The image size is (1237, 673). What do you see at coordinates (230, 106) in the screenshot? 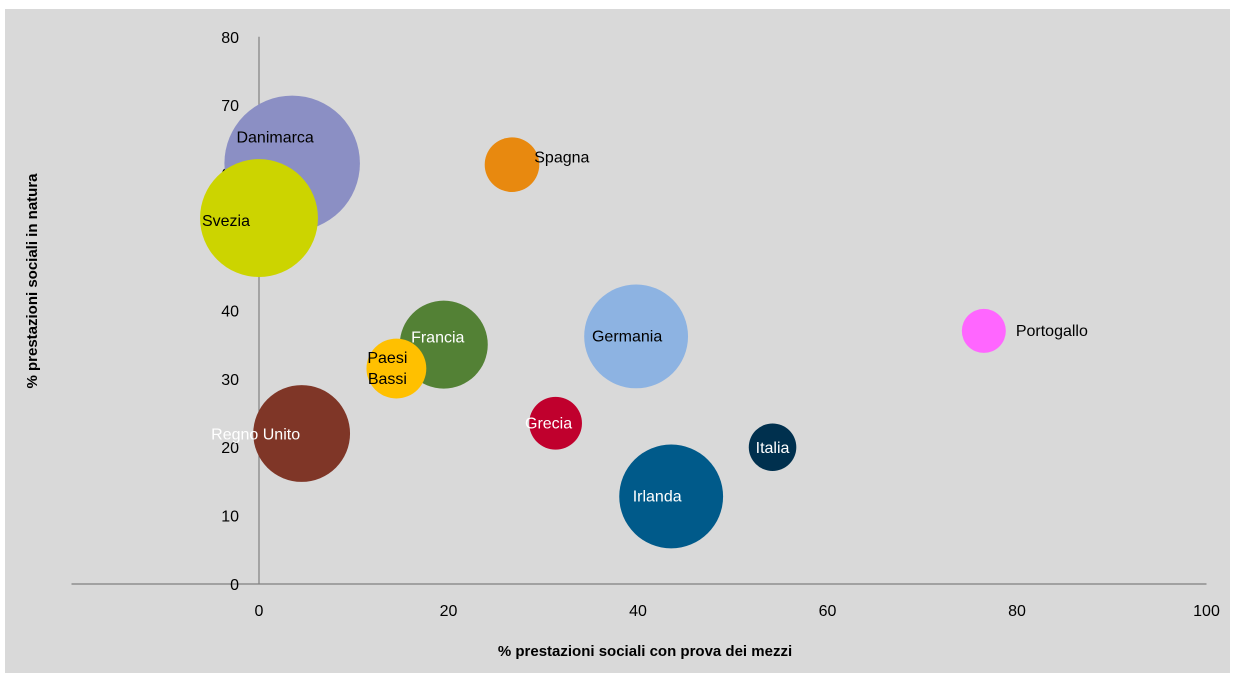
I see `y-tick-label: 70` at bounding box center [230, 106].